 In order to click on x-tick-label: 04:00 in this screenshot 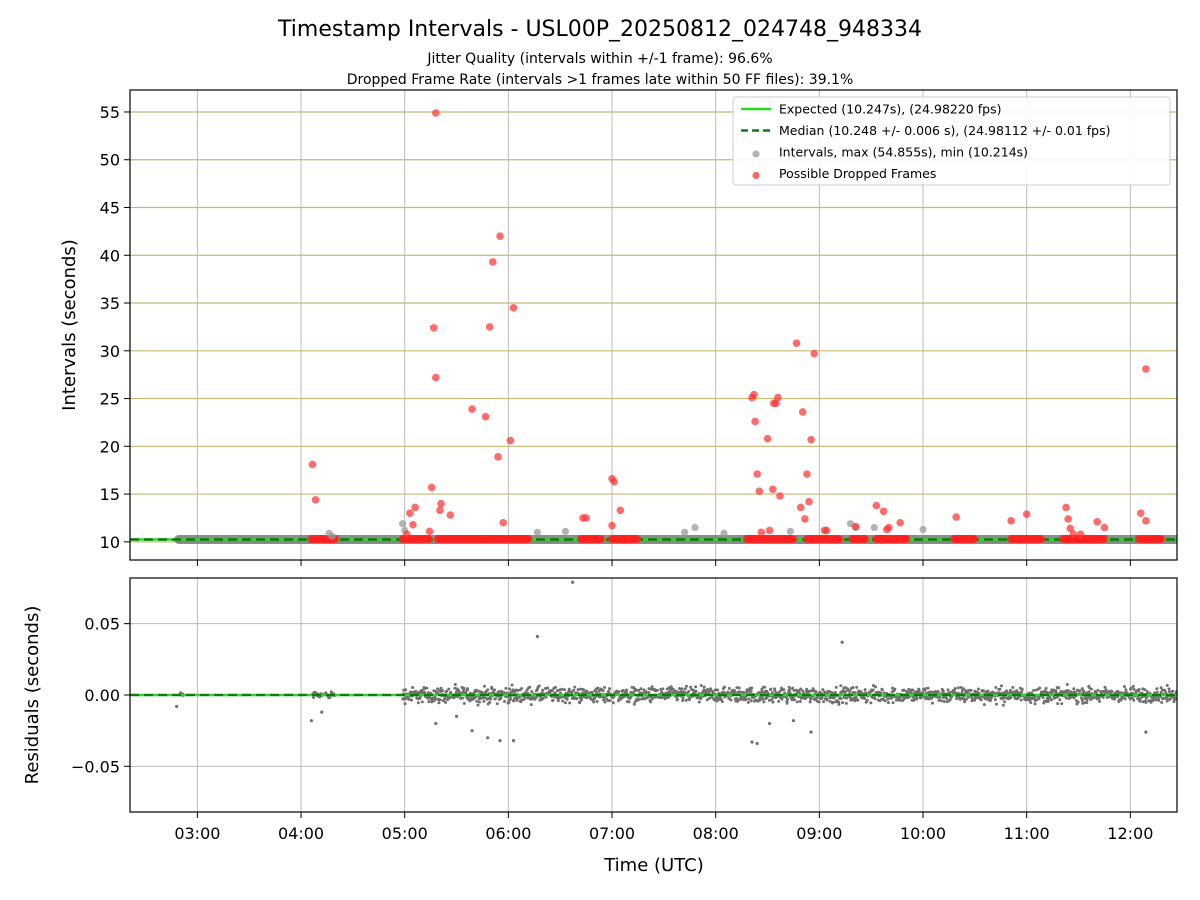, I will do `click(301, 833)`.